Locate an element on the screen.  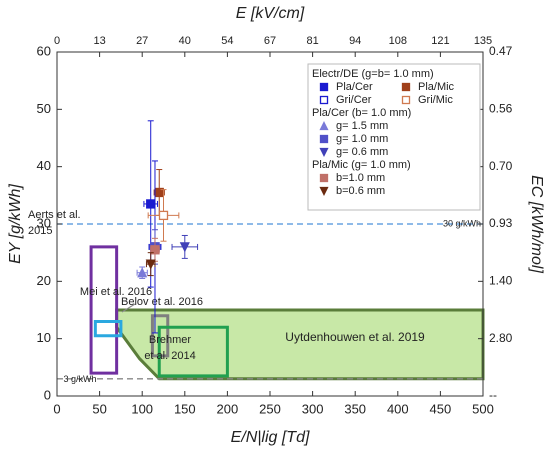
x-tick-label: 450 is located at coordinates (441, 408).